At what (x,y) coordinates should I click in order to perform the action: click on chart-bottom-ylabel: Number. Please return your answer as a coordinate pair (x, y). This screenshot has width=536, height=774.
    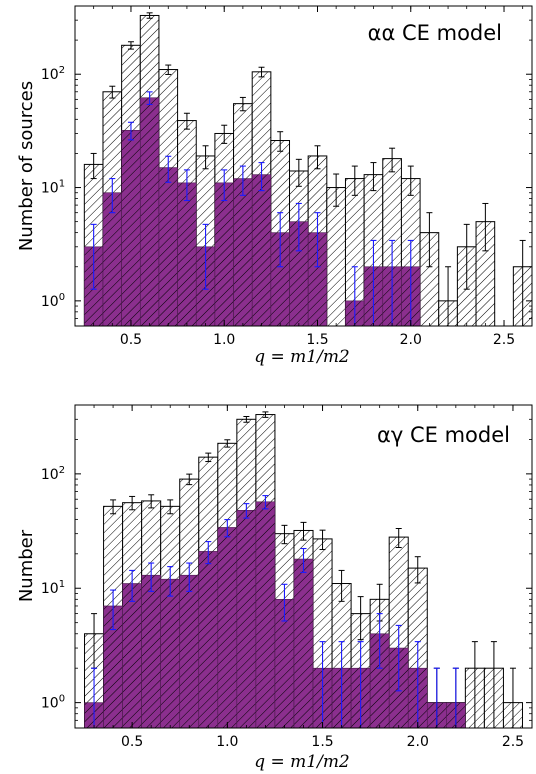
    Looking at the image, I should click on (26, 565).